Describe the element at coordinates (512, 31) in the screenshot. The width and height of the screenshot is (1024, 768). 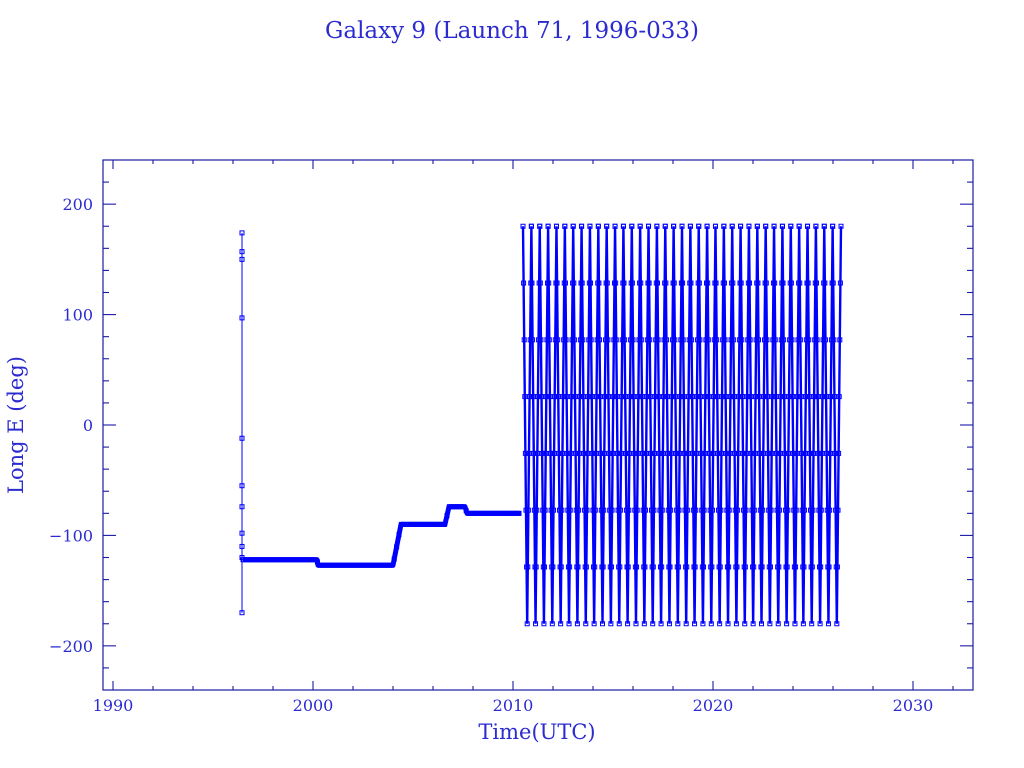
I see `chart-title: Galaxy 9 (Launch 71, 1996-033)` at that location.